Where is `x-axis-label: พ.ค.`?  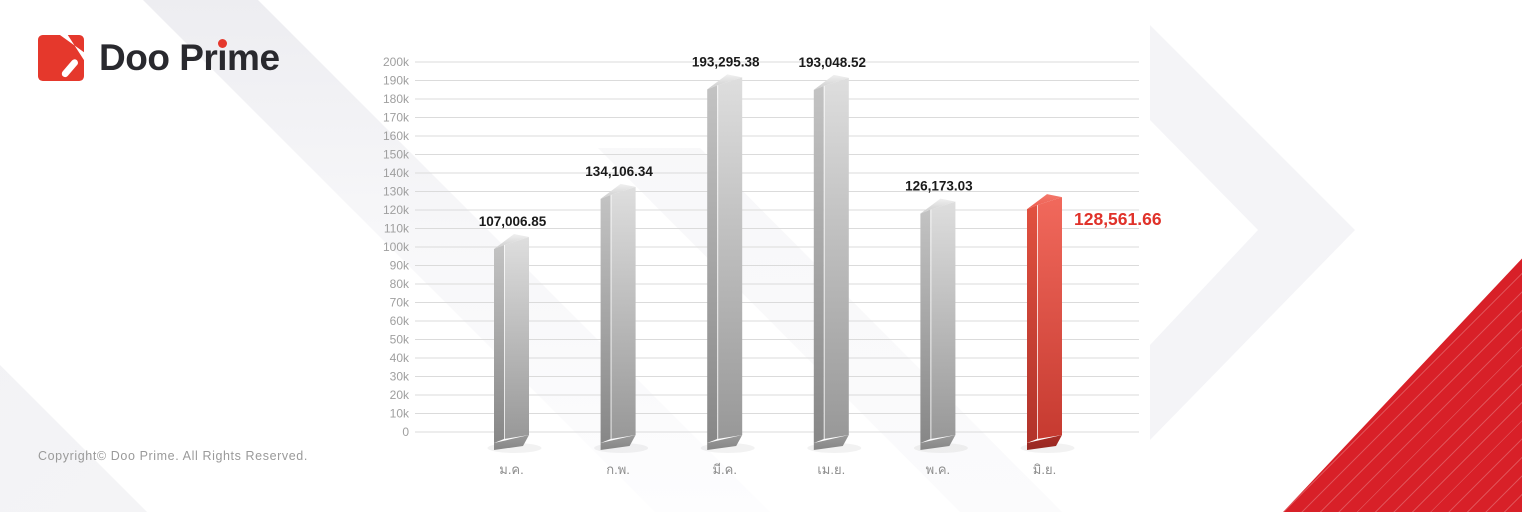 x-axis-label: พ.ค. is located at coordinates (938, 469).